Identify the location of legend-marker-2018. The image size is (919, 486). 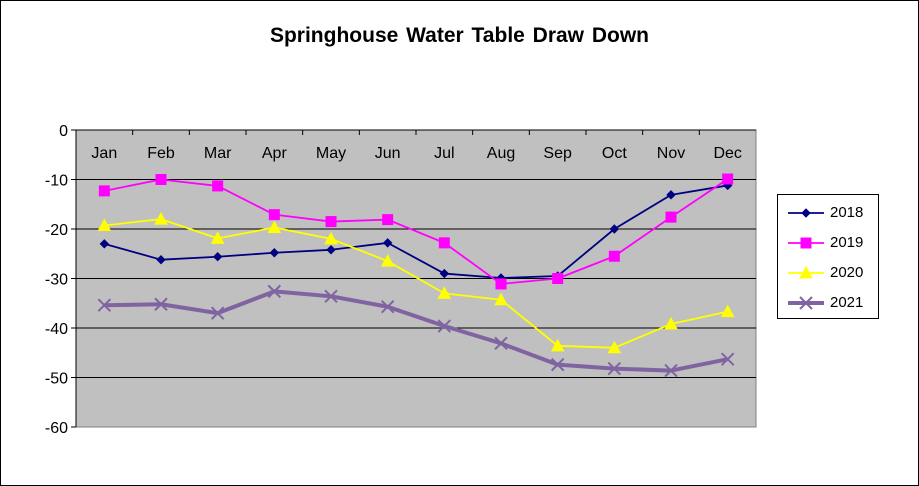
(806, 213).